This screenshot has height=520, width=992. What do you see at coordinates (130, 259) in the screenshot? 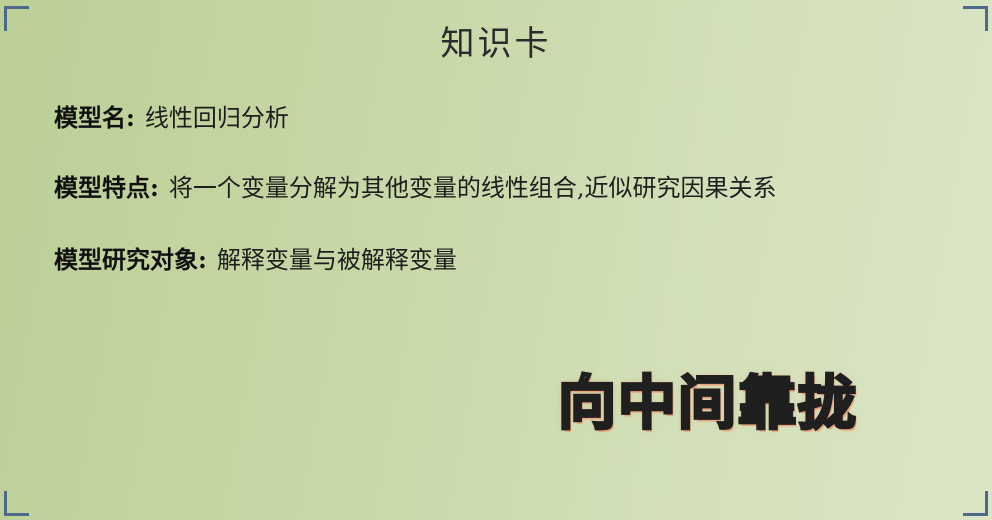
I see `model-subject-label: 模型研究对象:` at bounding box center [130, 259].